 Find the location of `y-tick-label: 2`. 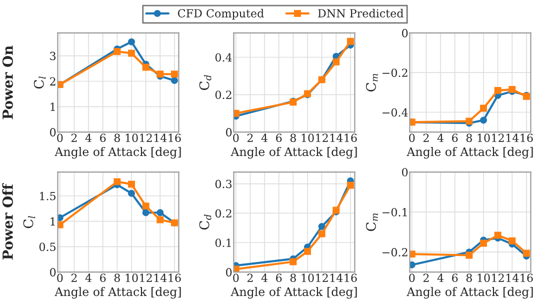

y-tick-label: 2 is located at coordinates (53, 81).